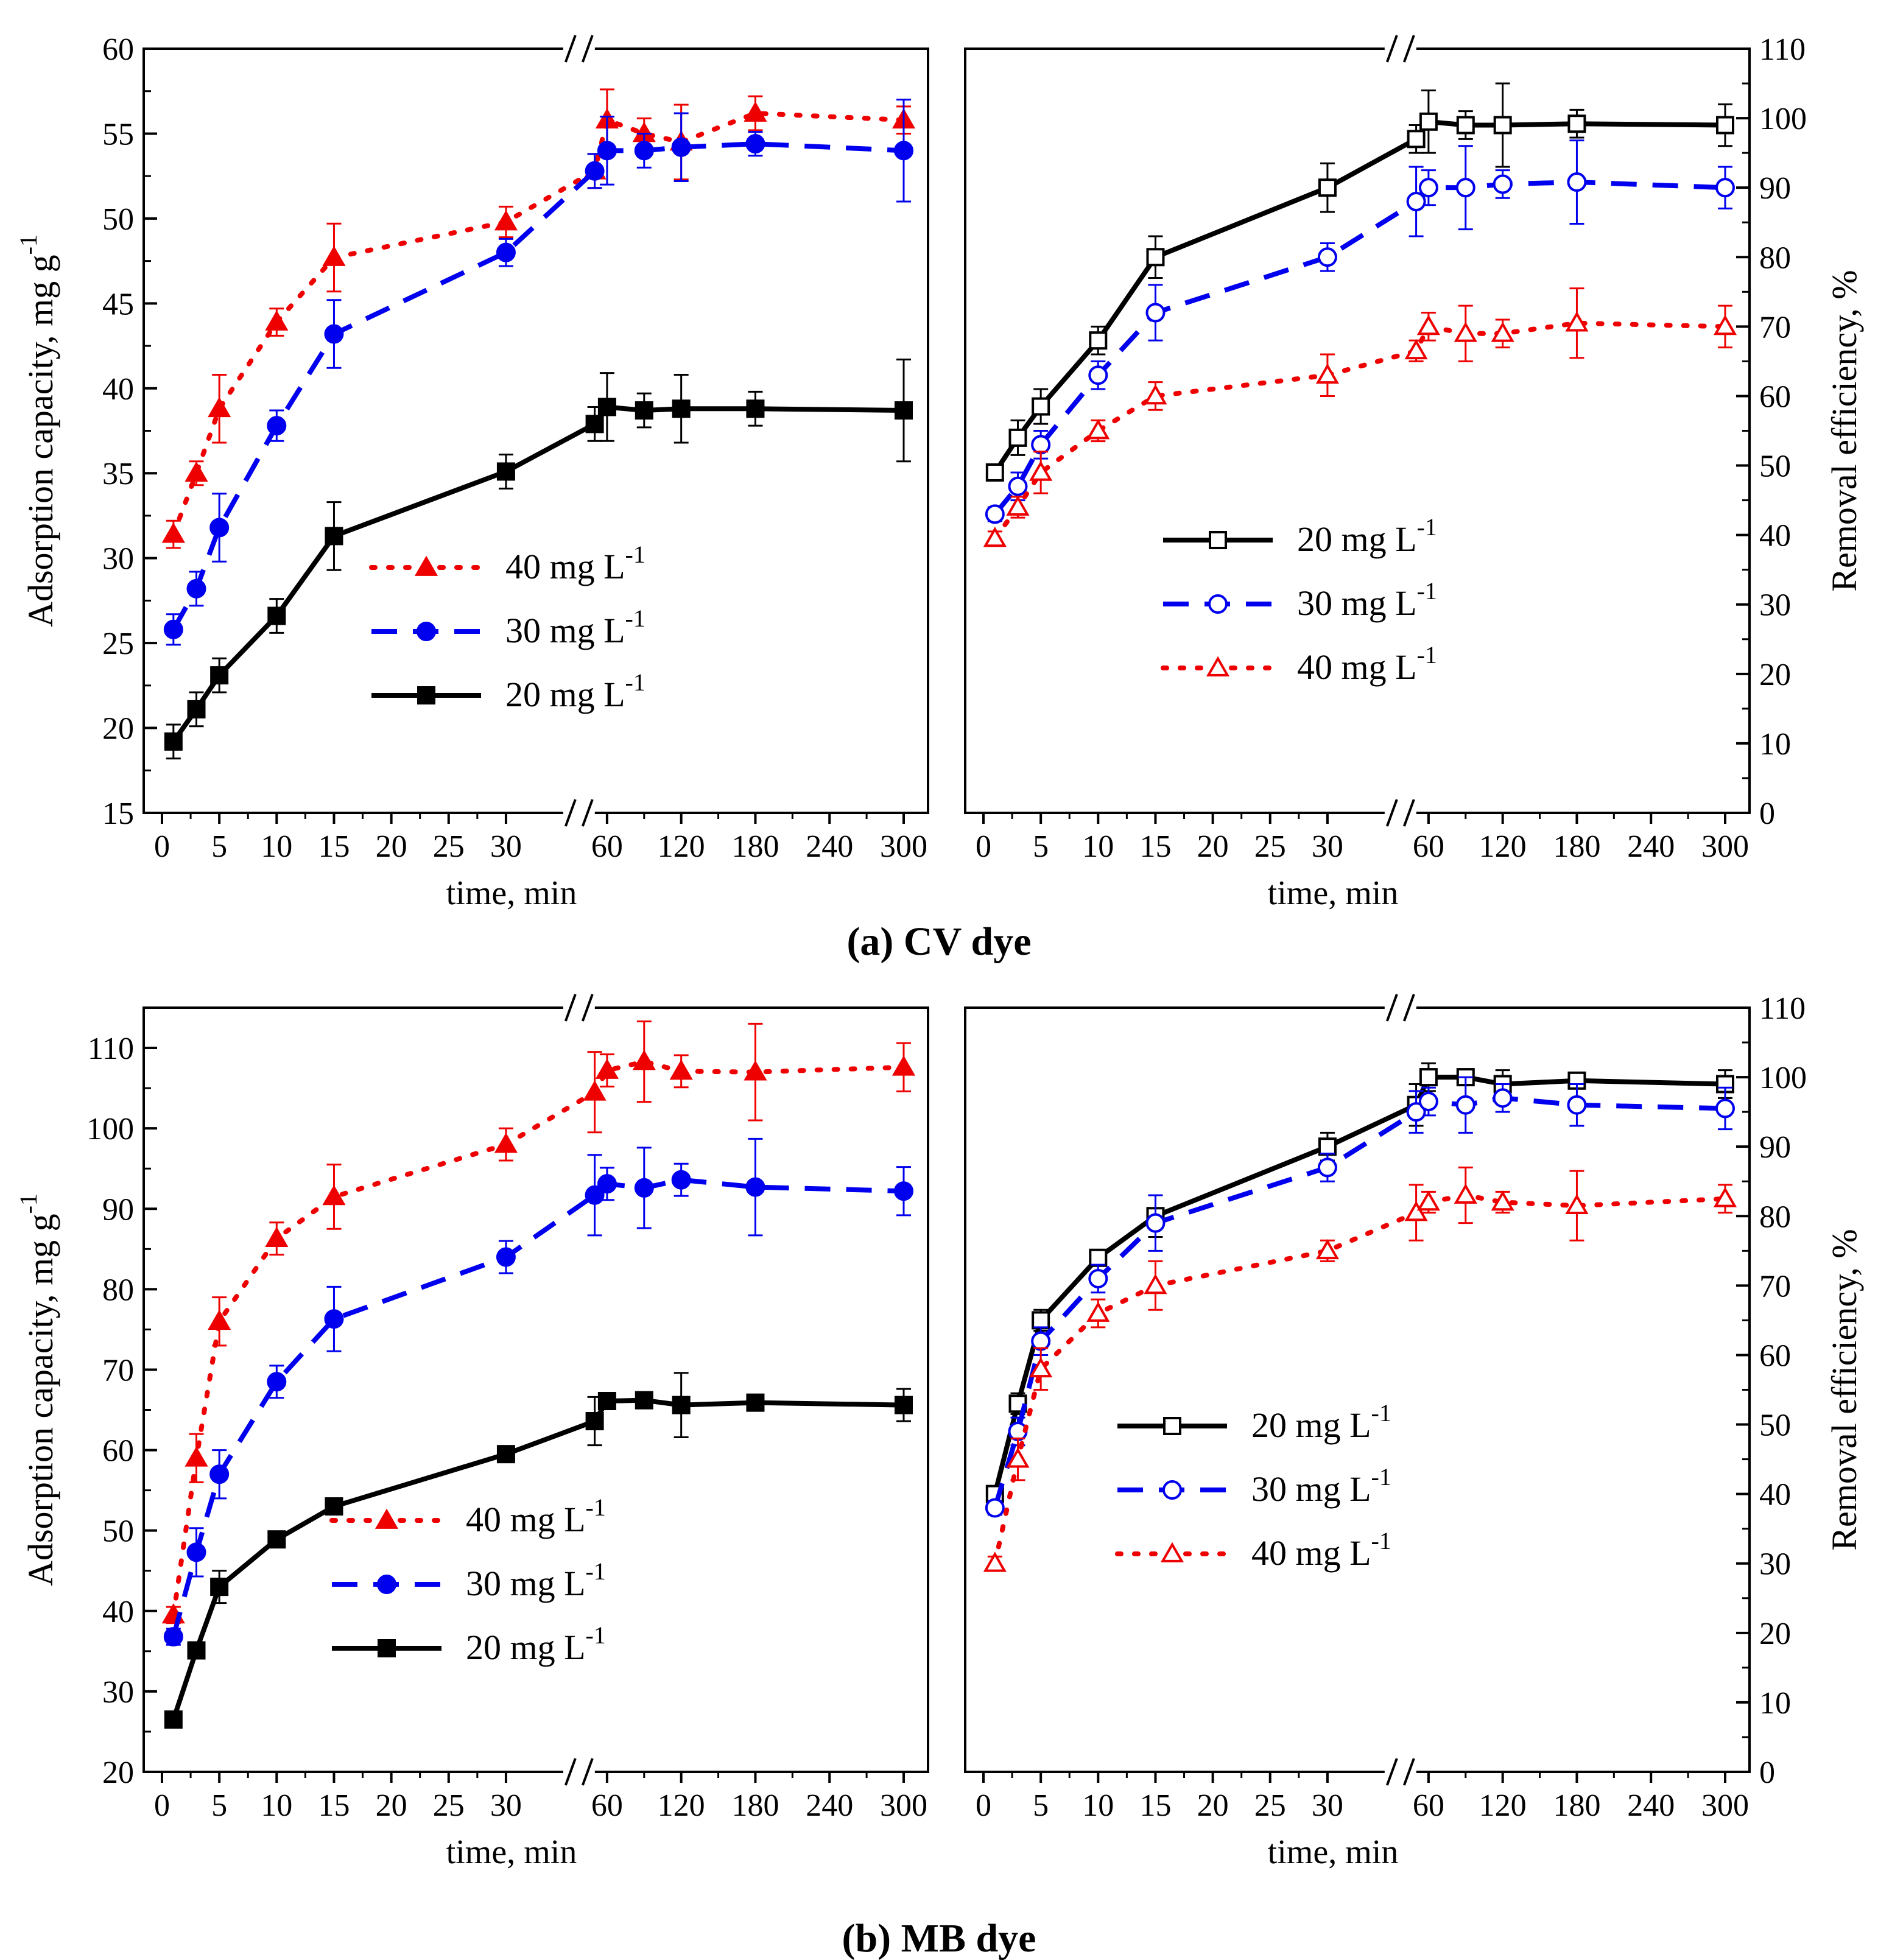 This screenshot has width=1878, height=1960. I want to click on y-tick-label: 10, so click(1775, 1704).